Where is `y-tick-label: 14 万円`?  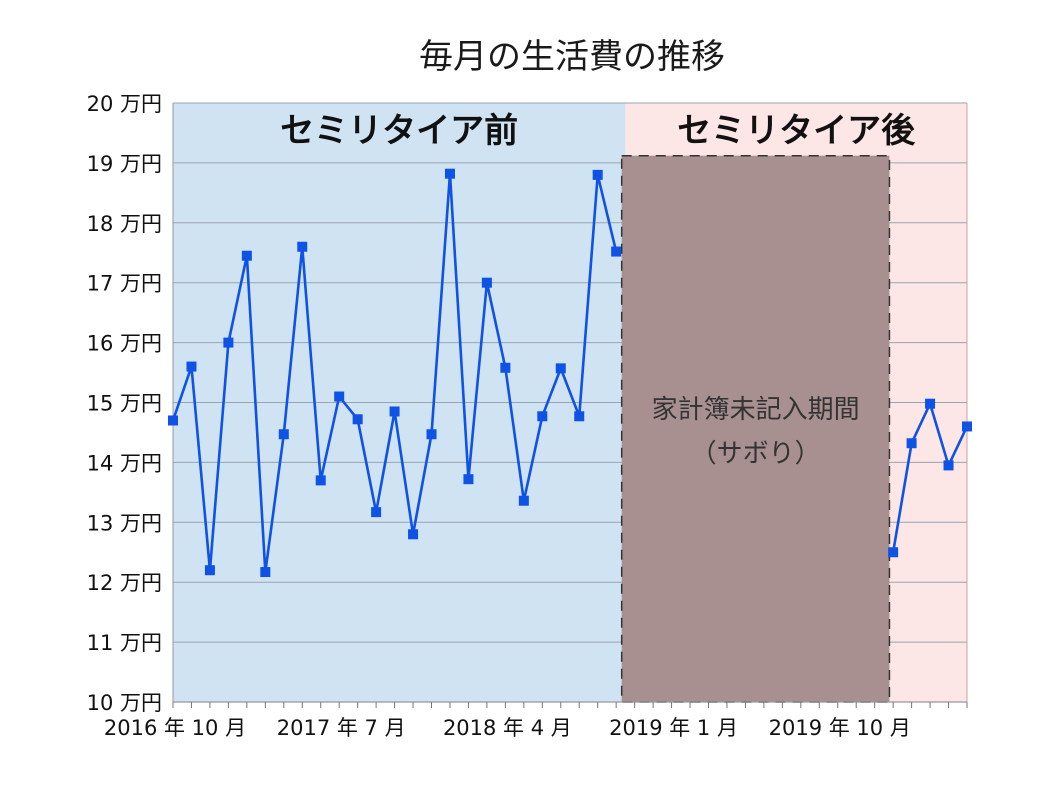
y-tick-label: 14 万円 is located at coordinates (124, 463).